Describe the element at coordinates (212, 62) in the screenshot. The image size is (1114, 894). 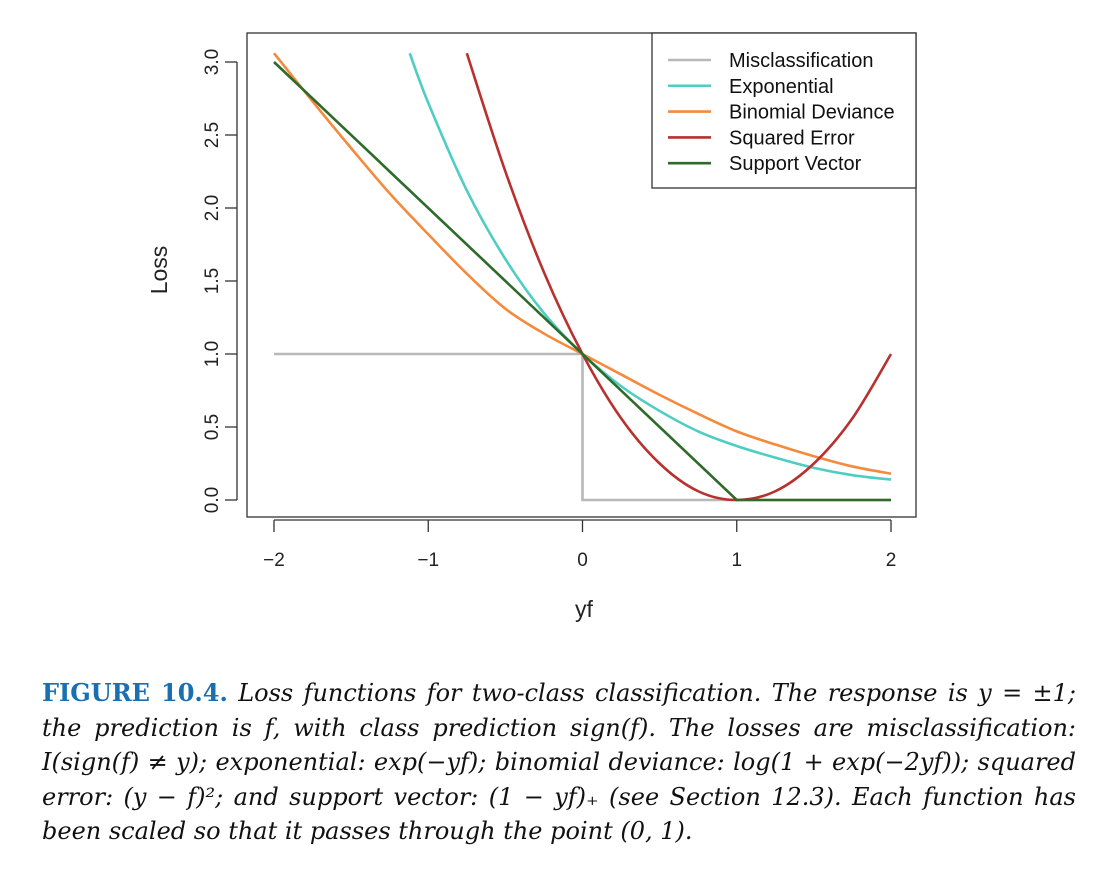
I see `y-tick-label: 3.0` at that location.